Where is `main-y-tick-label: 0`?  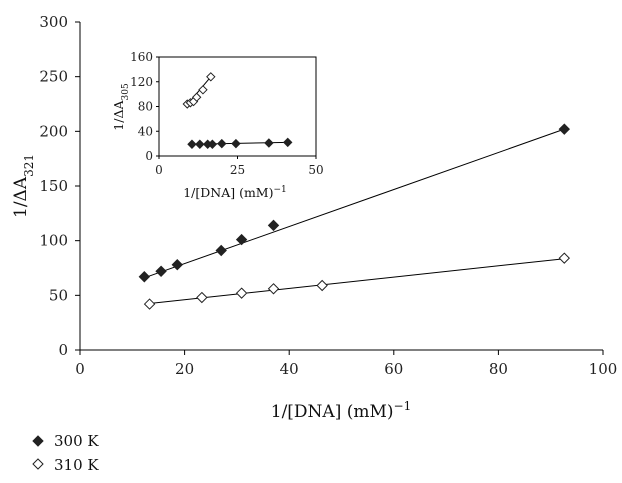 main-y-tick-label: 0 is located at coordinates (63, 350).